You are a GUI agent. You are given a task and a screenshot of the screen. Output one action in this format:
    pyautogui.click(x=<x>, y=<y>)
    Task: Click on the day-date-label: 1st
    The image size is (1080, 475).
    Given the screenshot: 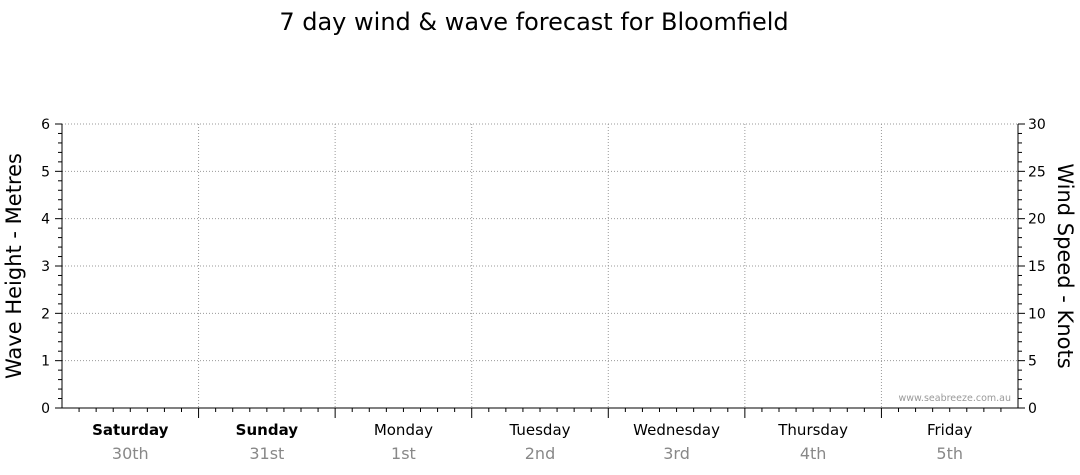 What is the action you would take?
    pyautogui.click(x=403, y=453)
    